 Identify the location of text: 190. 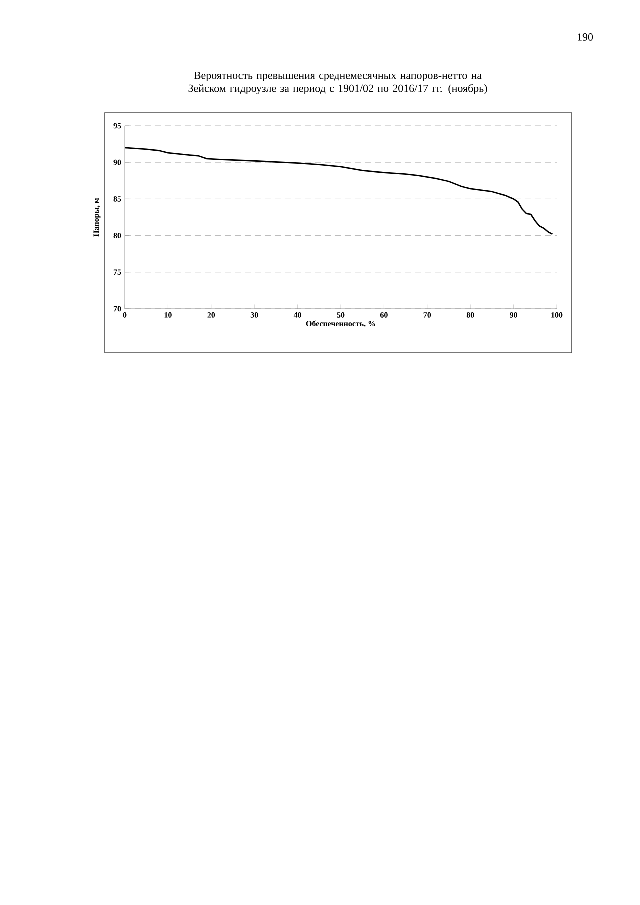
(586, 37).